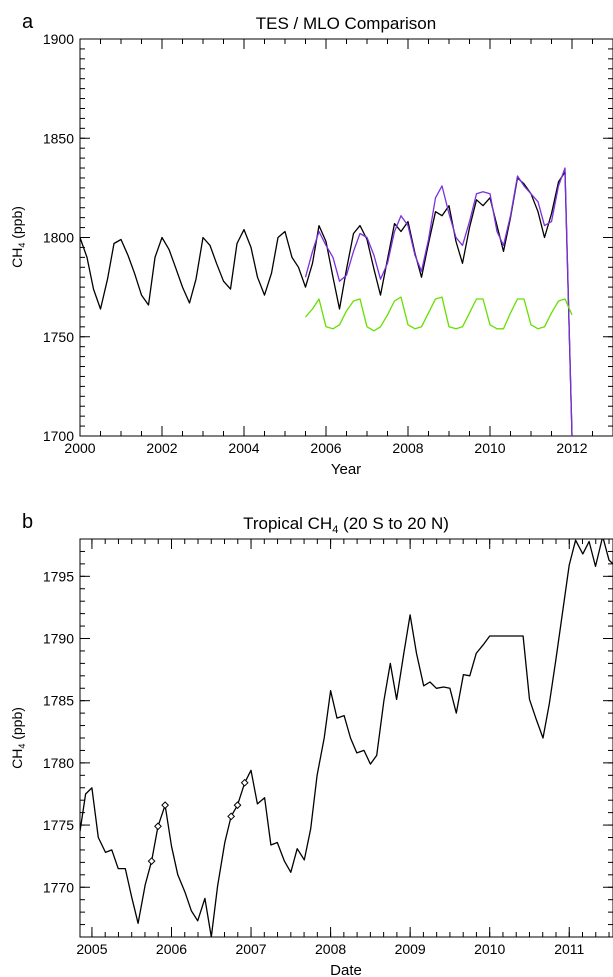  Describe the element at coordinates (58, 39) in the screenshot. I see `y-tick-label: 1900` at that location.